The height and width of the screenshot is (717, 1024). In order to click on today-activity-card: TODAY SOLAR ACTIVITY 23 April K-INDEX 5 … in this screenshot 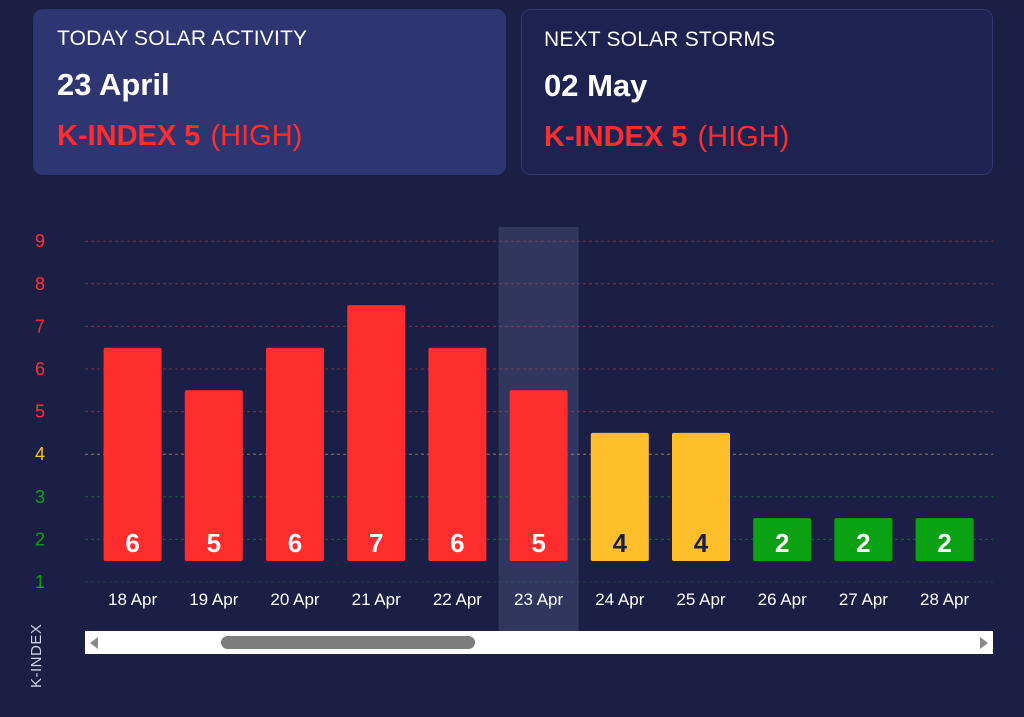, I will do `click(269, 92)`.